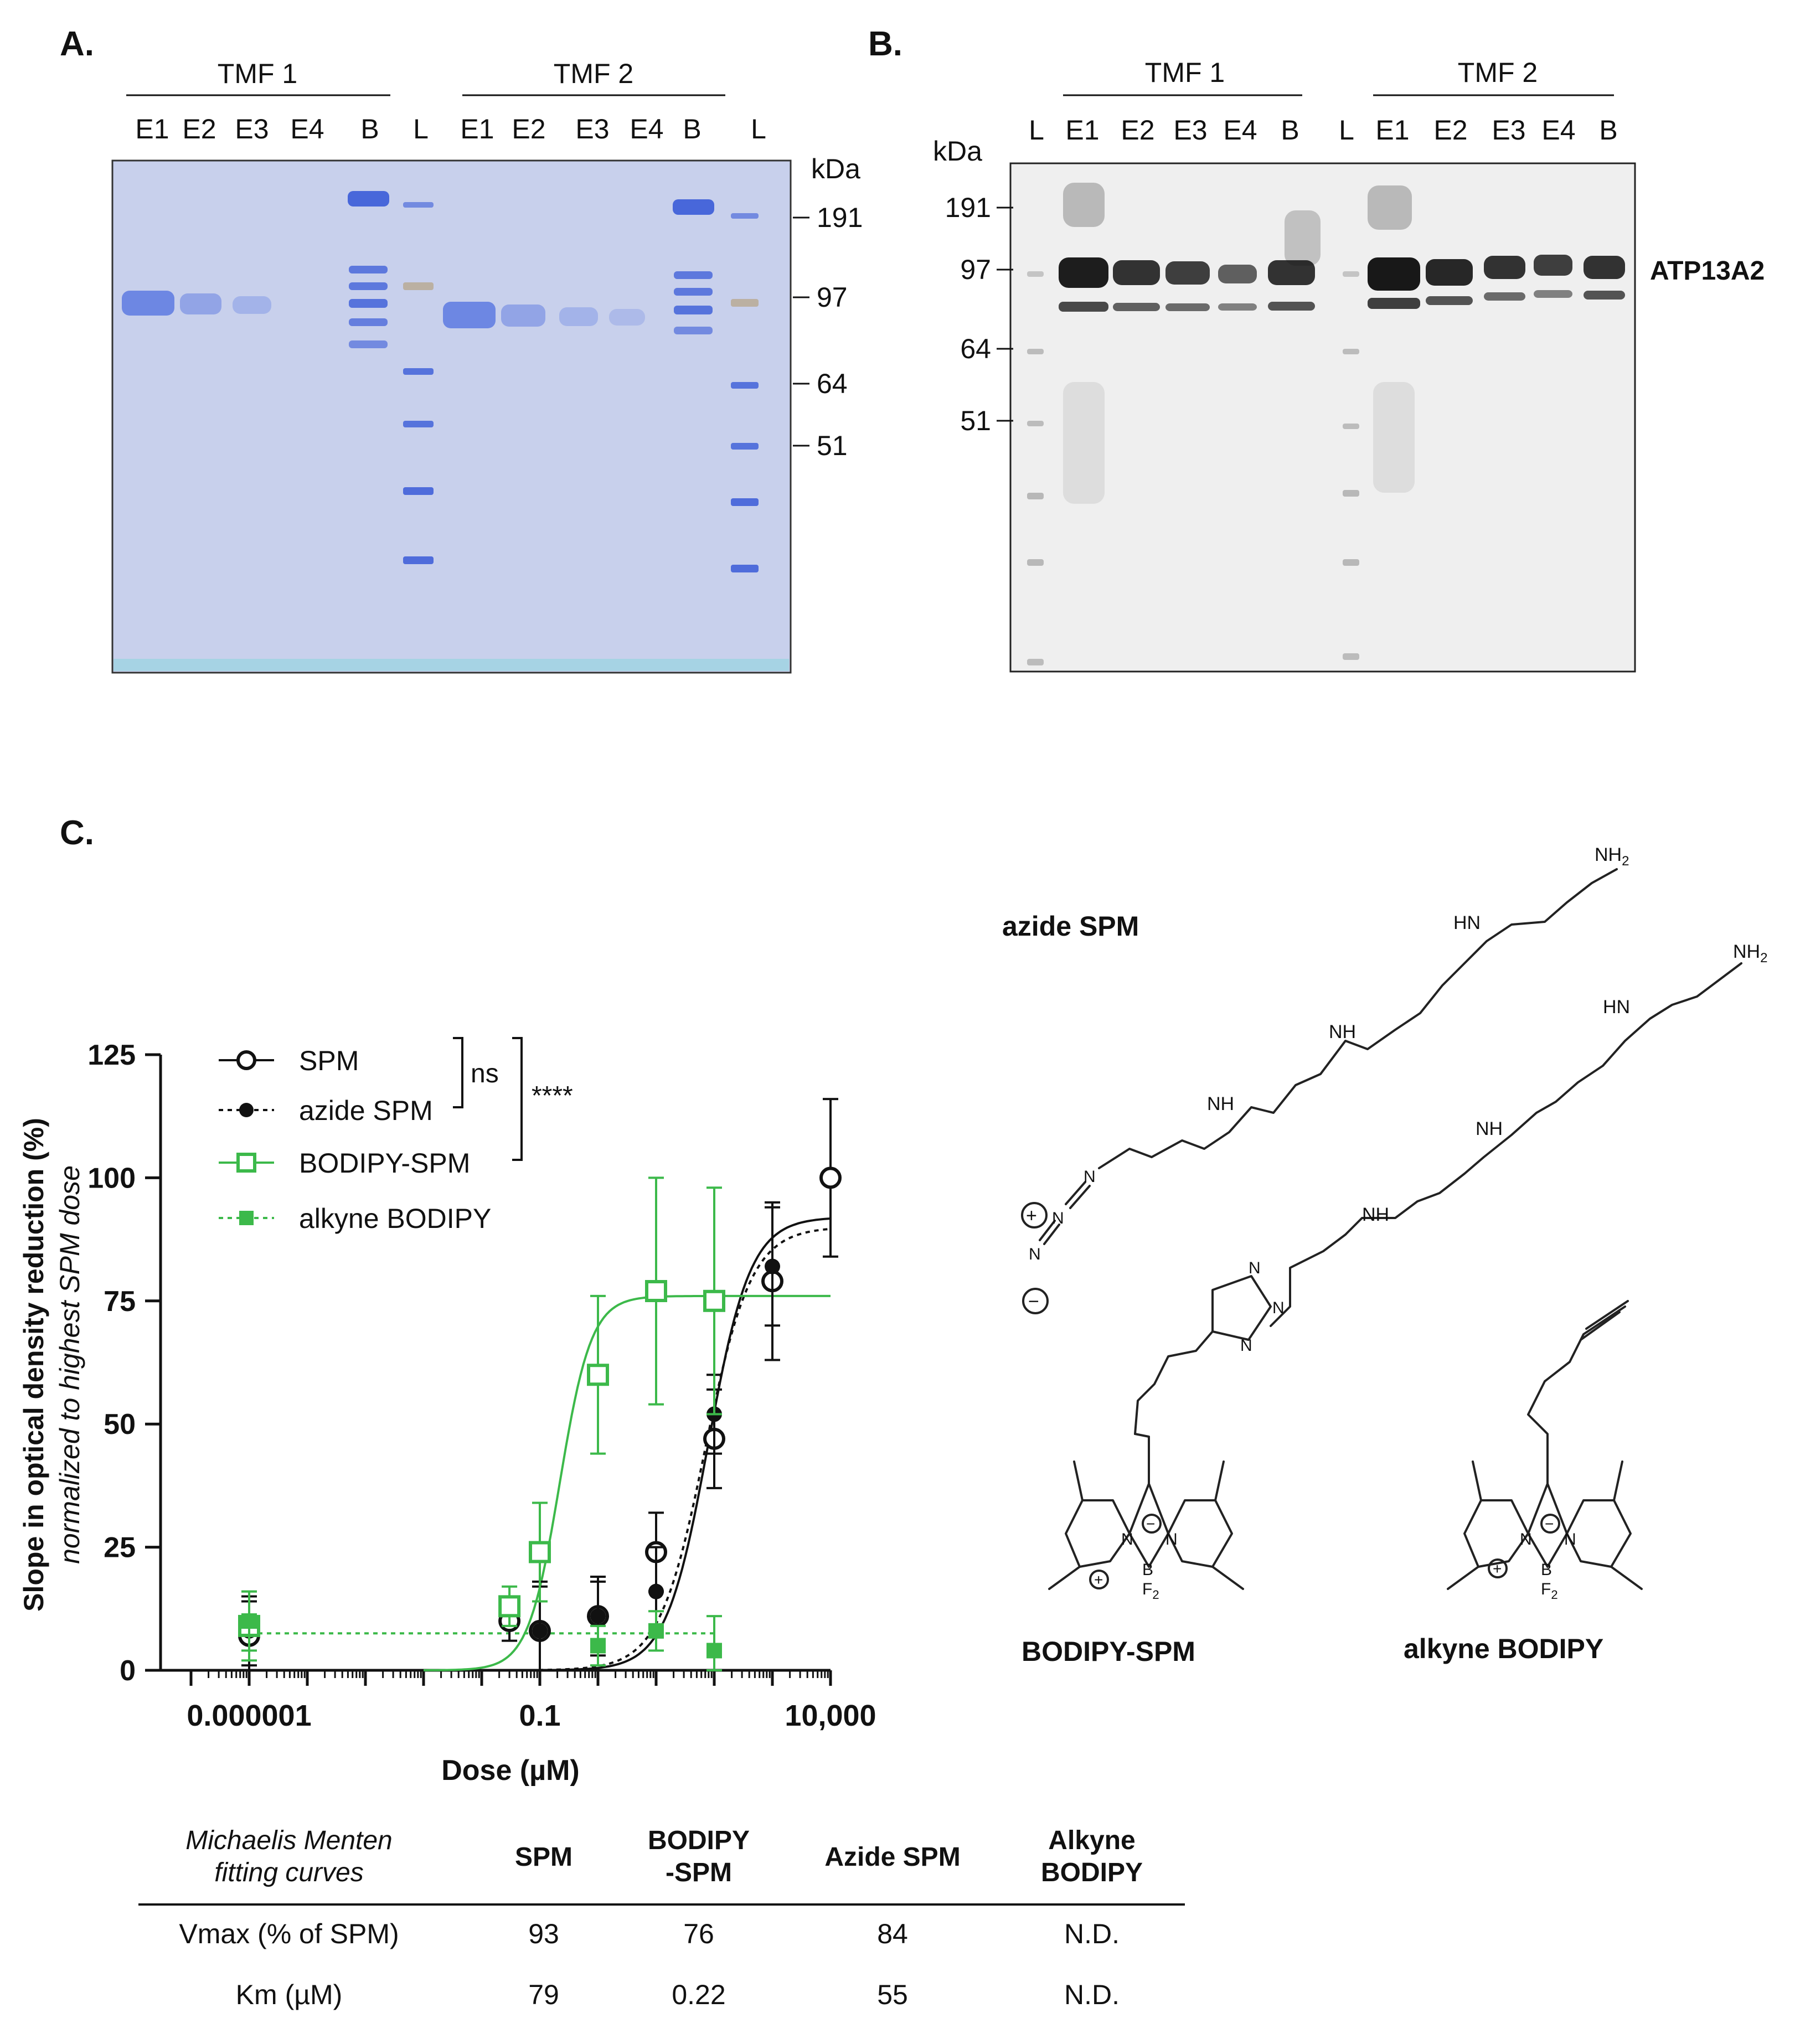  What do you see at coordinates (1616, 1007) in the screenshot?
I see `atom-hn-2: HN` at bounding box center [1616, 1007].